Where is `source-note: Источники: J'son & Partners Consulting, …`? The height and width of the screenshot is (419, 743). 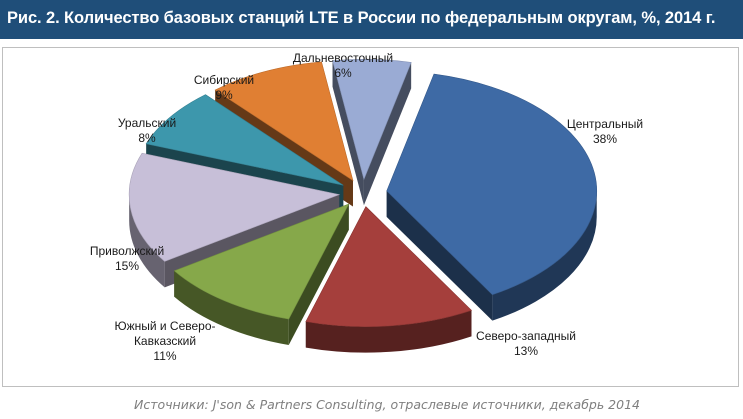
source-note: Источники: J'son & Partners Consulting, … is located at coordinates (387, 404).